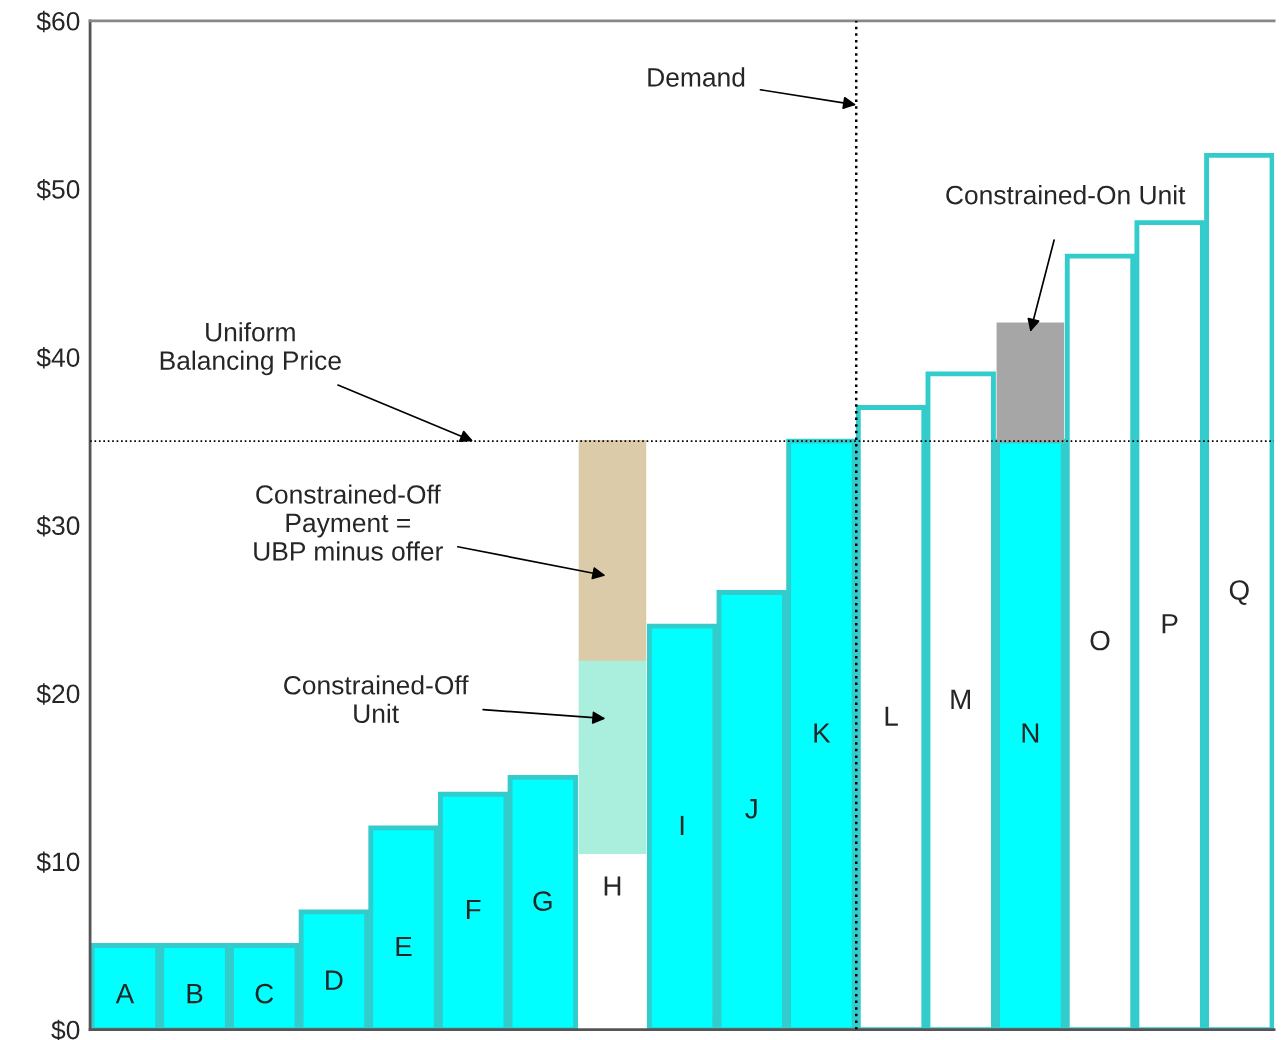  What do you see at coordinates (1170, 624) in the screenshot?
I see `x-tick-label: P` at bounding box center [1170, 624].